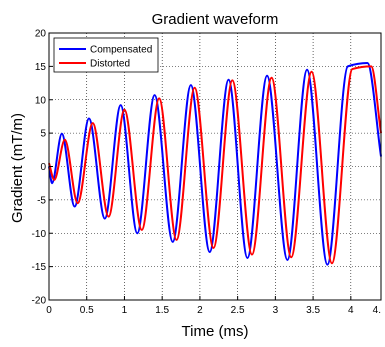  I want to click on x-tick-label: 2.5, so click(238, 310).